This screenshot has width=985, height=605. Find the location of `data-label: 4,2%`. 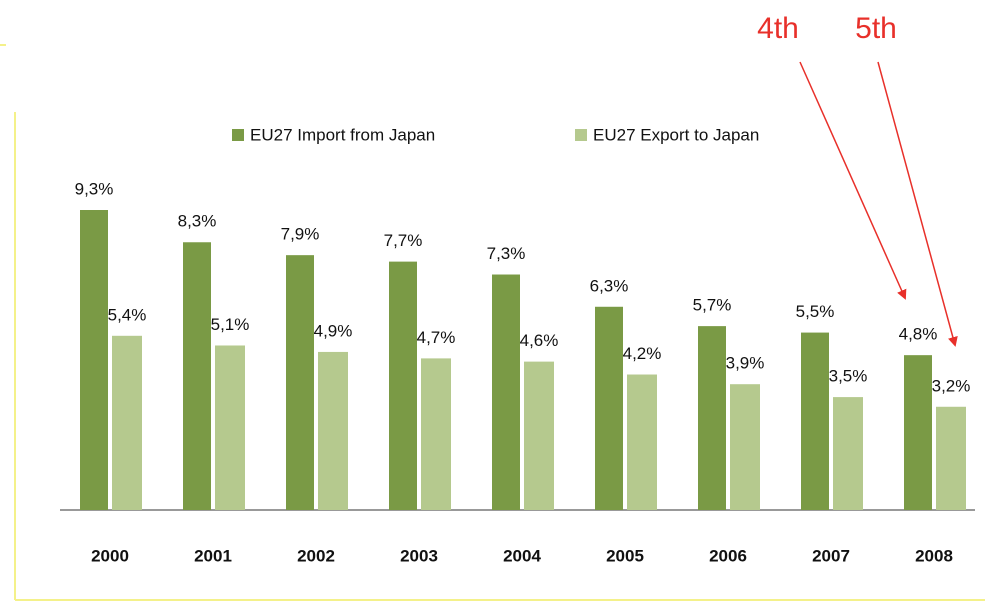

data-label: 4,2% is located at coordinates (642, 353).